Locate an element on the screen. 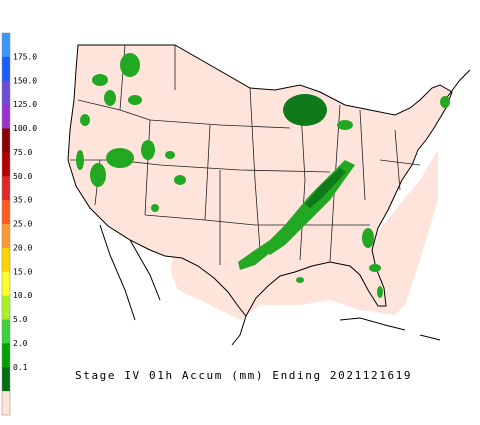  legend-frame is located at coordinates (6, 224).